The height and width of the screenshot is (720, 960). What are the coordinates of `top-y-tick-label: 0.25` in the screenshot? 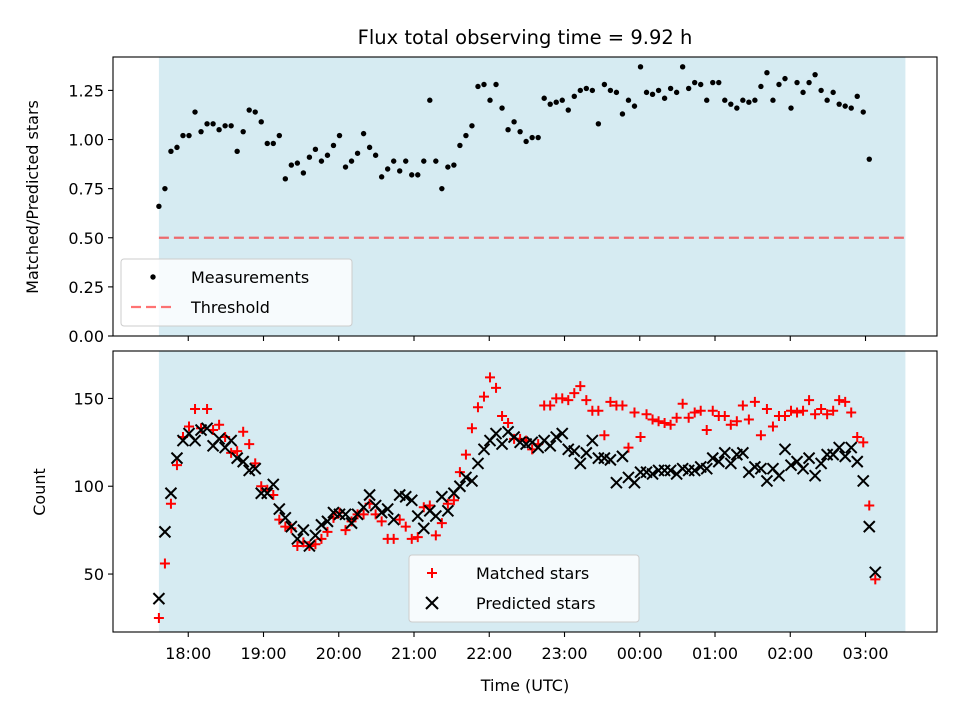 It's located at (86, 287).